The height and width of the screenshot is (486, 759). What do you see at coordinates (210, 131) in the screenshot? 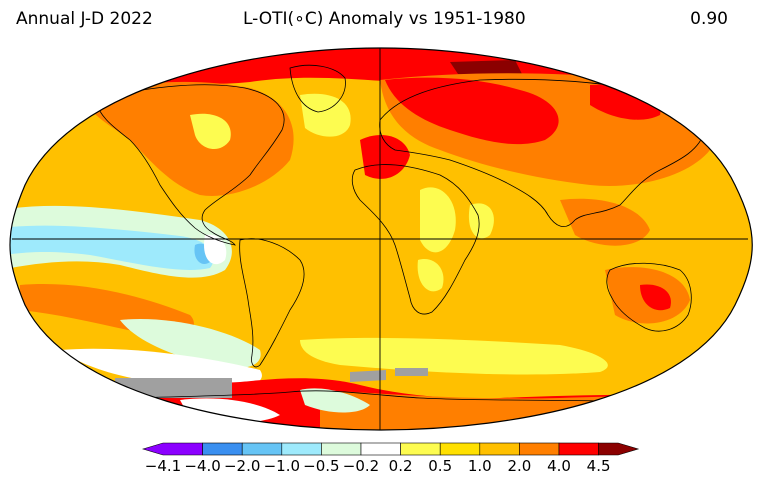
I see `north-america-mild-region` at bounding box center [210, 131].